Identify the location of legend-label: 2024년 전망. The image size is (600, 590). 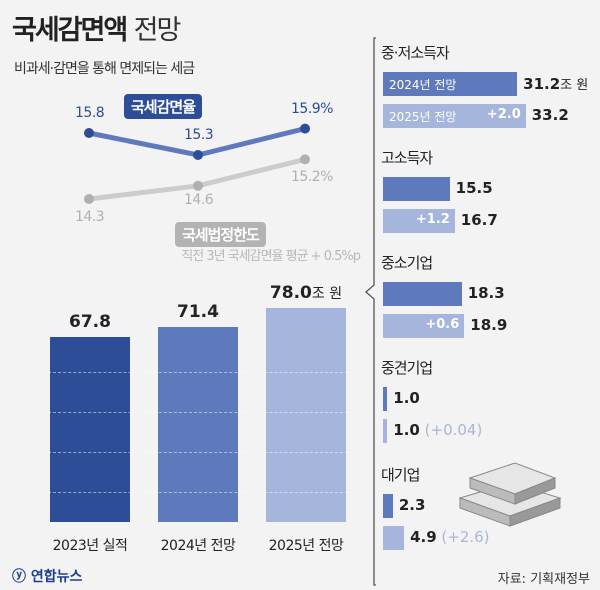
(423, 85).